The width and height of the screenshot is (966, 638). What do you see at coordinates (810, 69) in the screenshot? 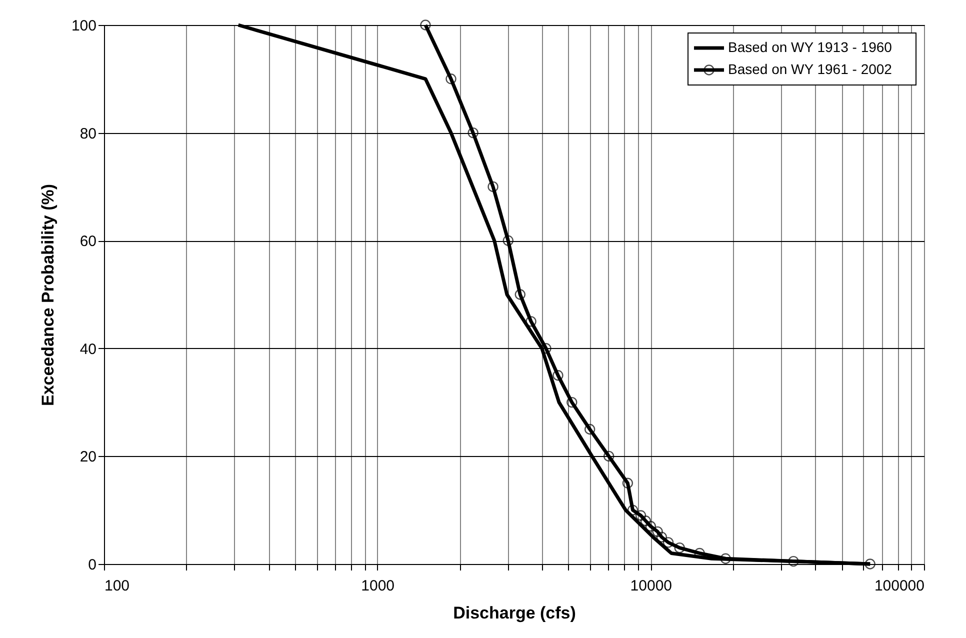
I see `legend-label: Based on WY 1961 - 2002` at bounding box center [810, 69].